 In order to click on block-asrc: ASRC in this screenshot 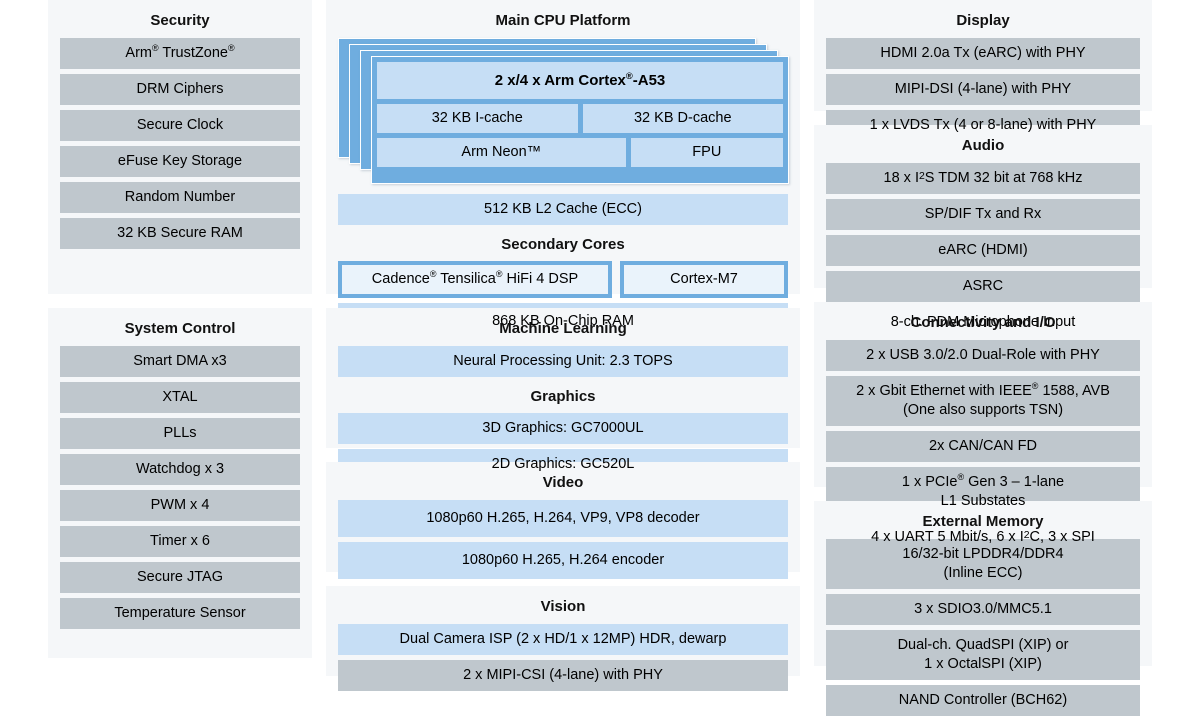, I will do `click(983, 286)`.